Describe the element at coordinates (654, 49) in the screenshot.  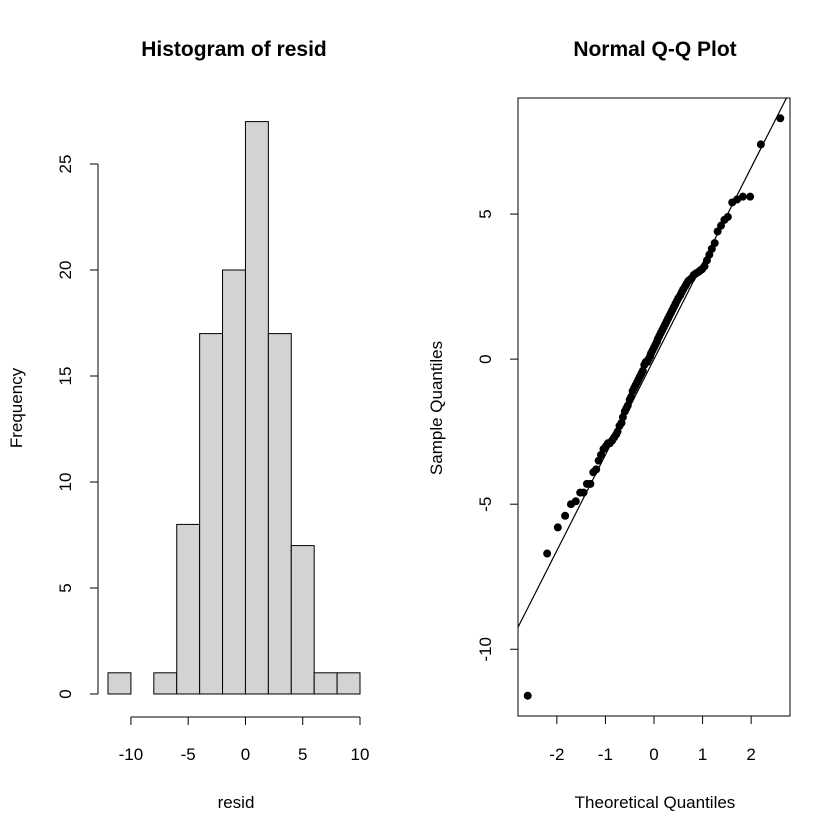
I see `qq-title: Normal Q-Q Plot` at that location.